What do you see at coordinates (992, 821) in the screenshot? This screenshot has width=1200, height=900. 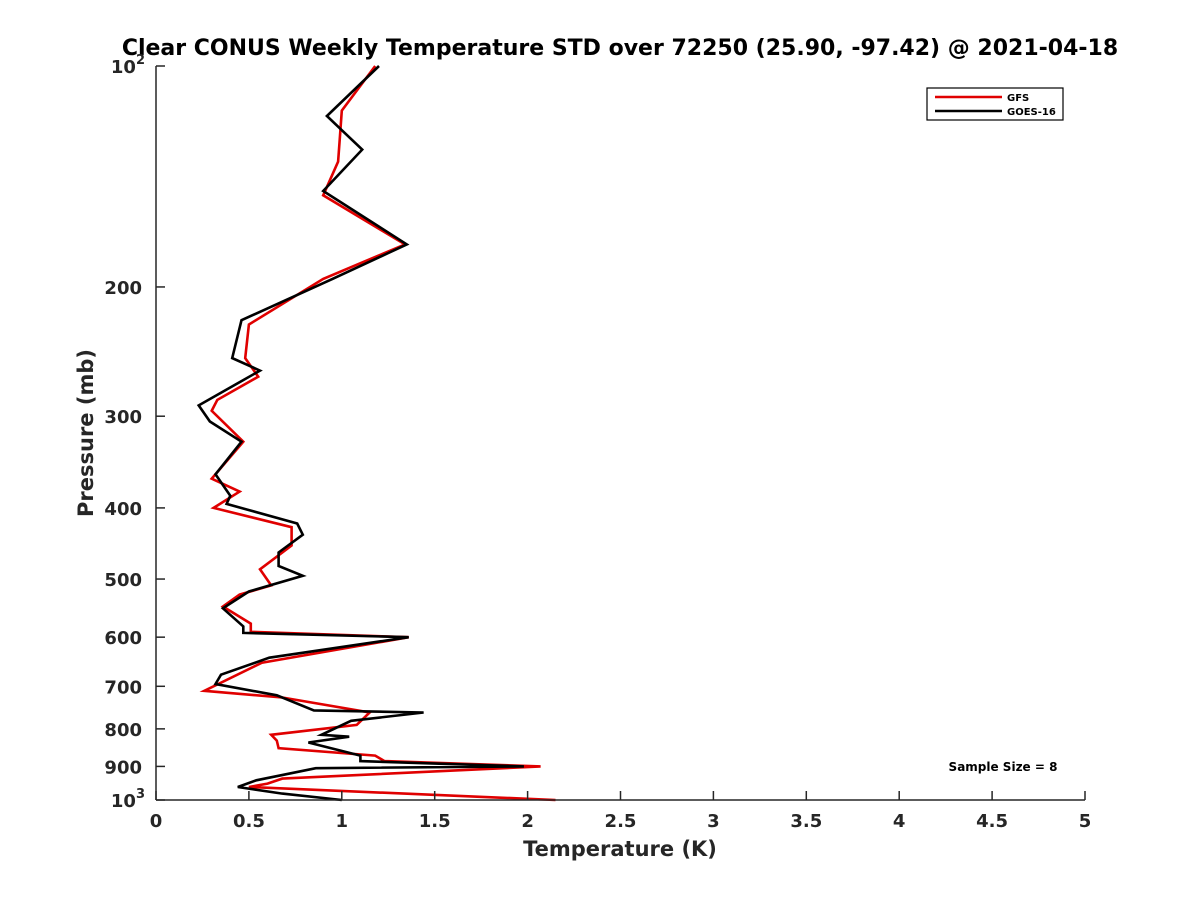 I see `x-tick-label: 4.5` at bounding box center [992, 821].